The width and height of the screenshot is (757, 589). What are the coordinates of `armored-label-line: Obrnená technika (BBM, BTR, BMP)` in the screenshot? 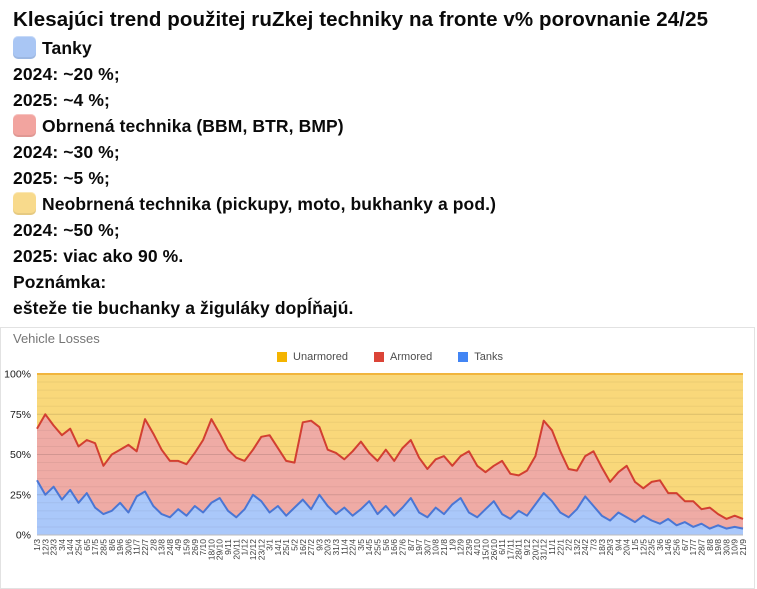 It's located at (385, 126).